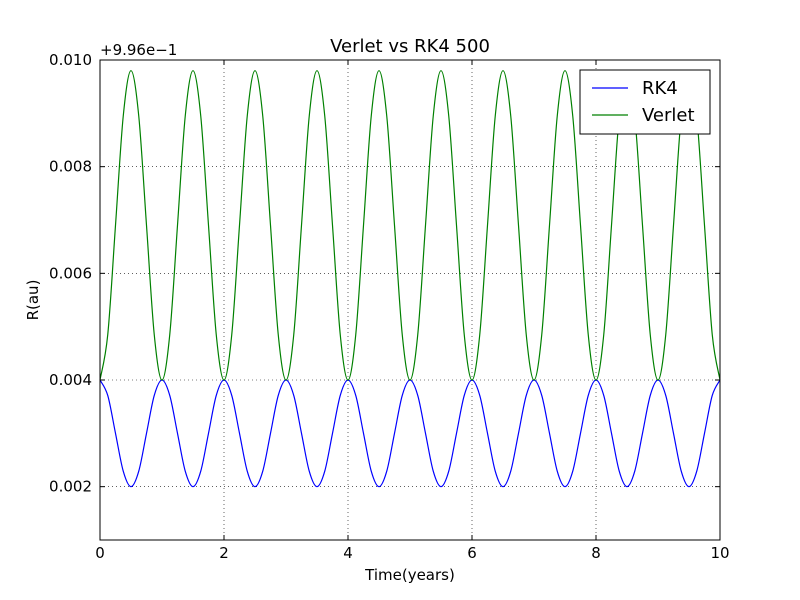 This screenshot has height=600, width=800. Describe the element at coordinates (660, 88) in the screenshot. I see `legend-label-rk4: RK4` at that location.